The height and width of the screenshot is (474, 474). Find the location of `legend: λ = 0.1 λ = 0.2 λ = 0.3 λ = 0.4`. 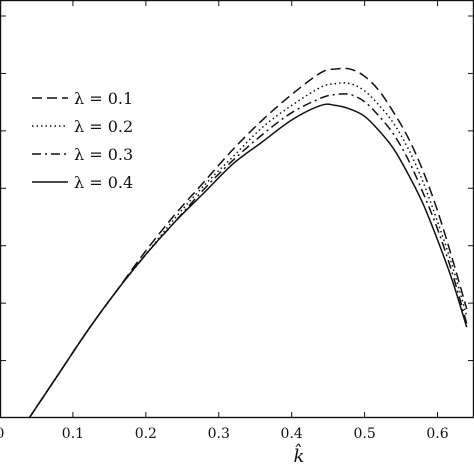

legend: λ = 0.1 λ = 0.2 λ = 0.3 λ = 0.4 is located at coordinates (82, 140).